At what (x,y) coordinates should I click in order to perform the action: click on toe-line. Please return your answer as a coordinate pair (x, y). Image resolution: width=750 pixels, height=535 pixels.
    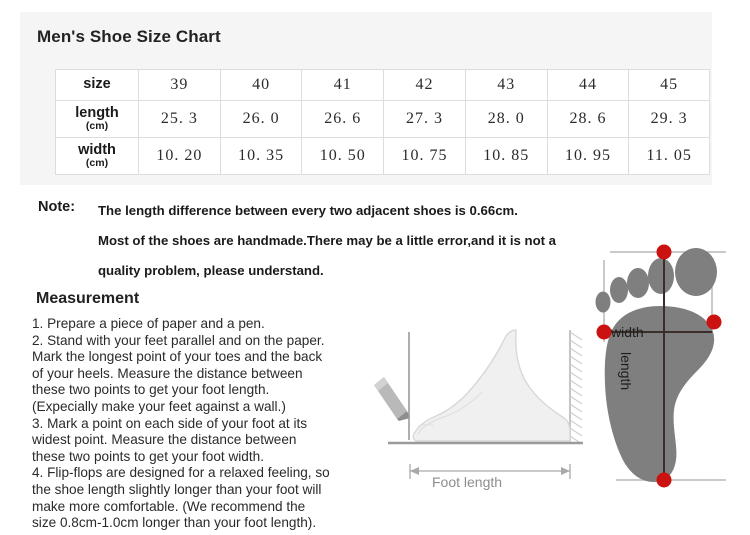
    Looking at the image, I should click on (426, 425).